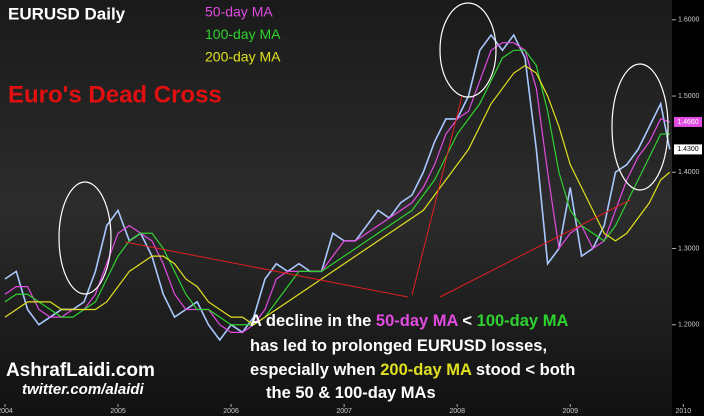 This screenshot has width=704, height=416. I want to click on handle: twitter.com/alaidi, so click(83, 389).